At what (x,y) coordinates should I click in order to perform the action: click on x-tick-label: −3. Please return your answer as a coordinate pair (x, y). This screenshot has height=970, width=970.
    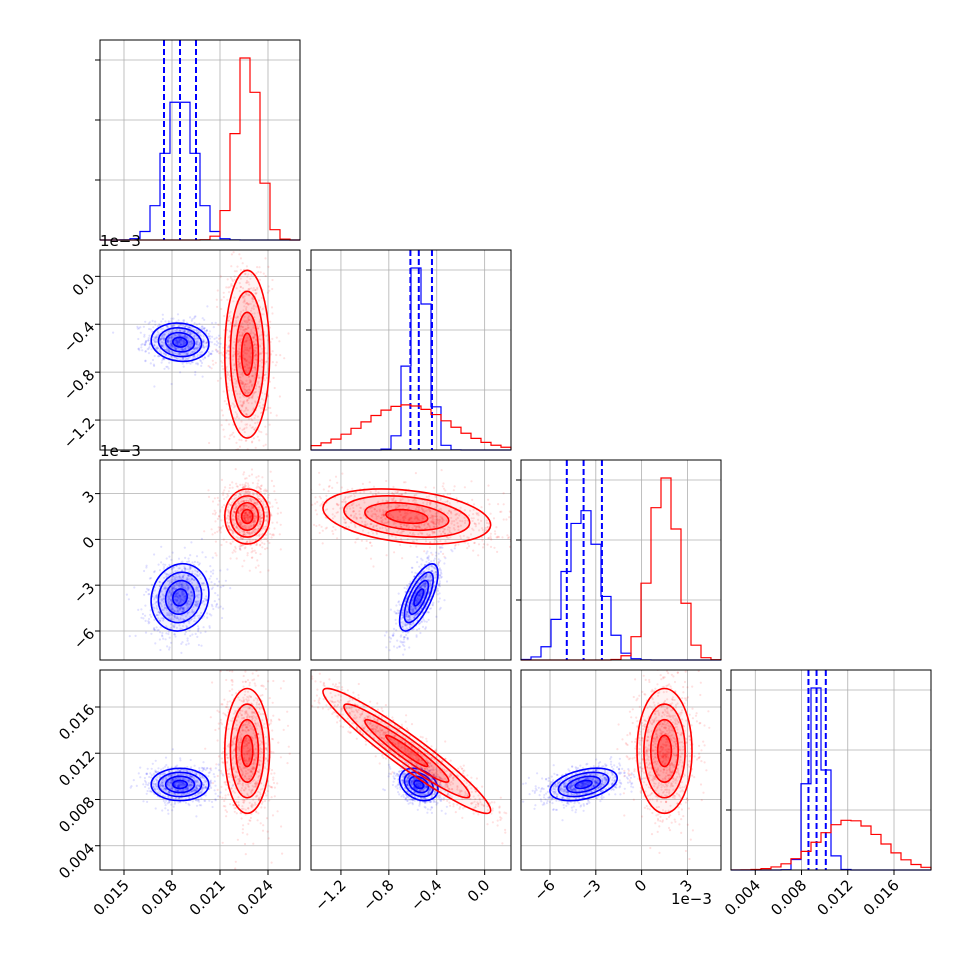
    Looking at the image, I should click on (590, 890).